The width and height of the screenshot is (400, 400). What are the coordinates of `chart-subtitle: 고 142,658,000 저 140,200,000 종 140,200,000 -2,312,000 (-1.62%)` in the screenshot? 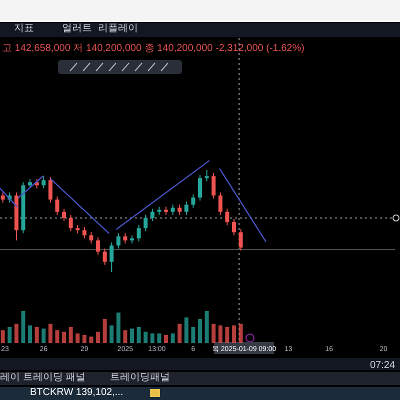 It's located at (153, 48).